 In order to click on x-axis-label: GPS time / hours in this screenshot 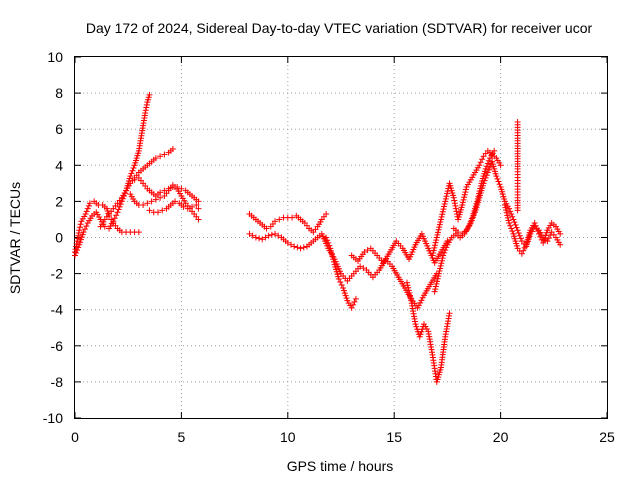, I will do `click(340, 466)`.